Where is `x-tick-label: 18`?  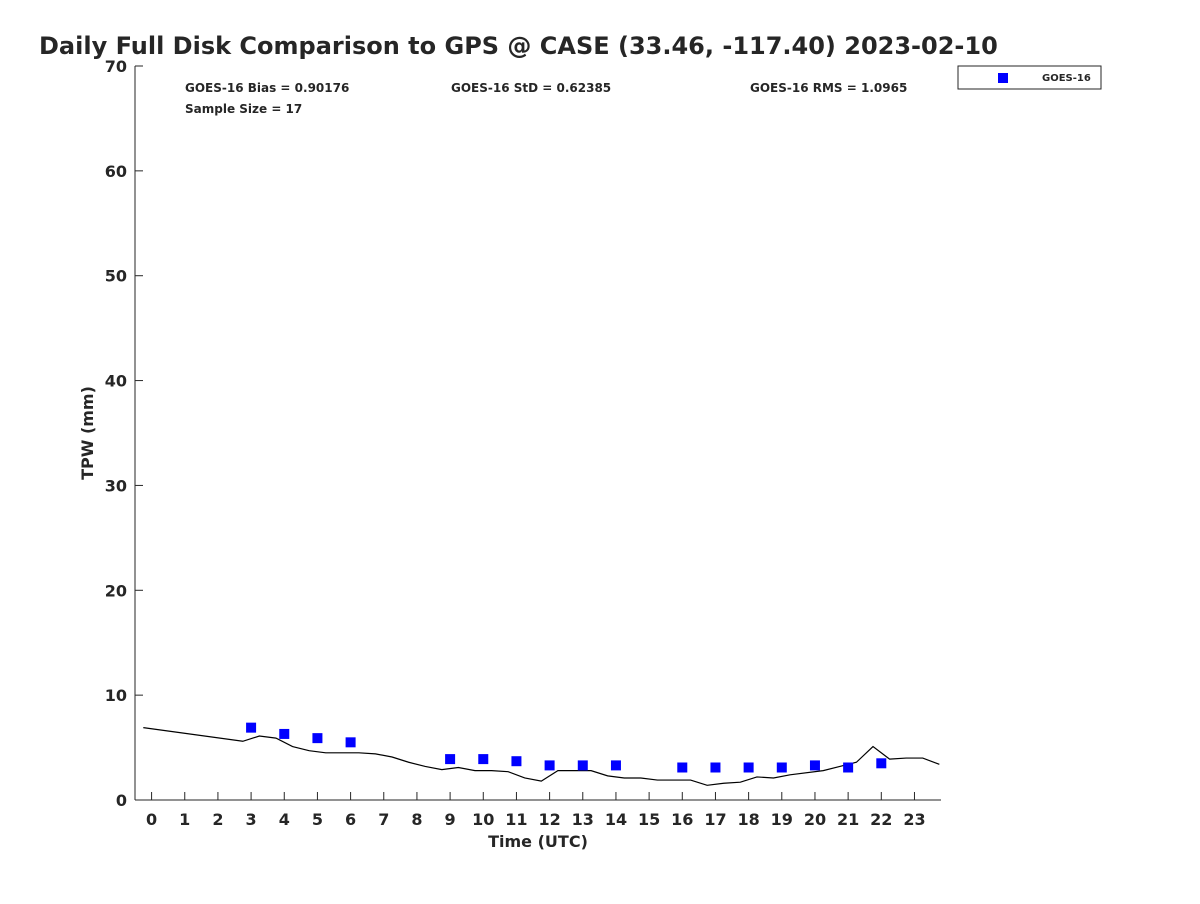
x-tick-label: 18 is located at coordinates (748, 819).